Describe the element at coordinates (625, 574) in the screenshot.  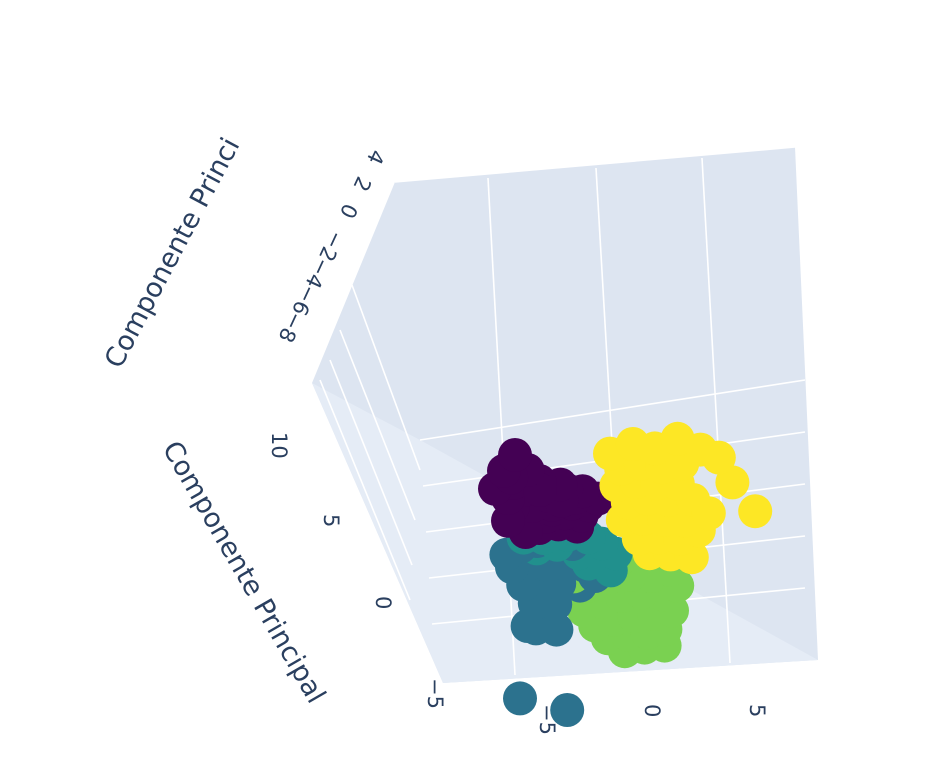
I see `data-points` at that location.